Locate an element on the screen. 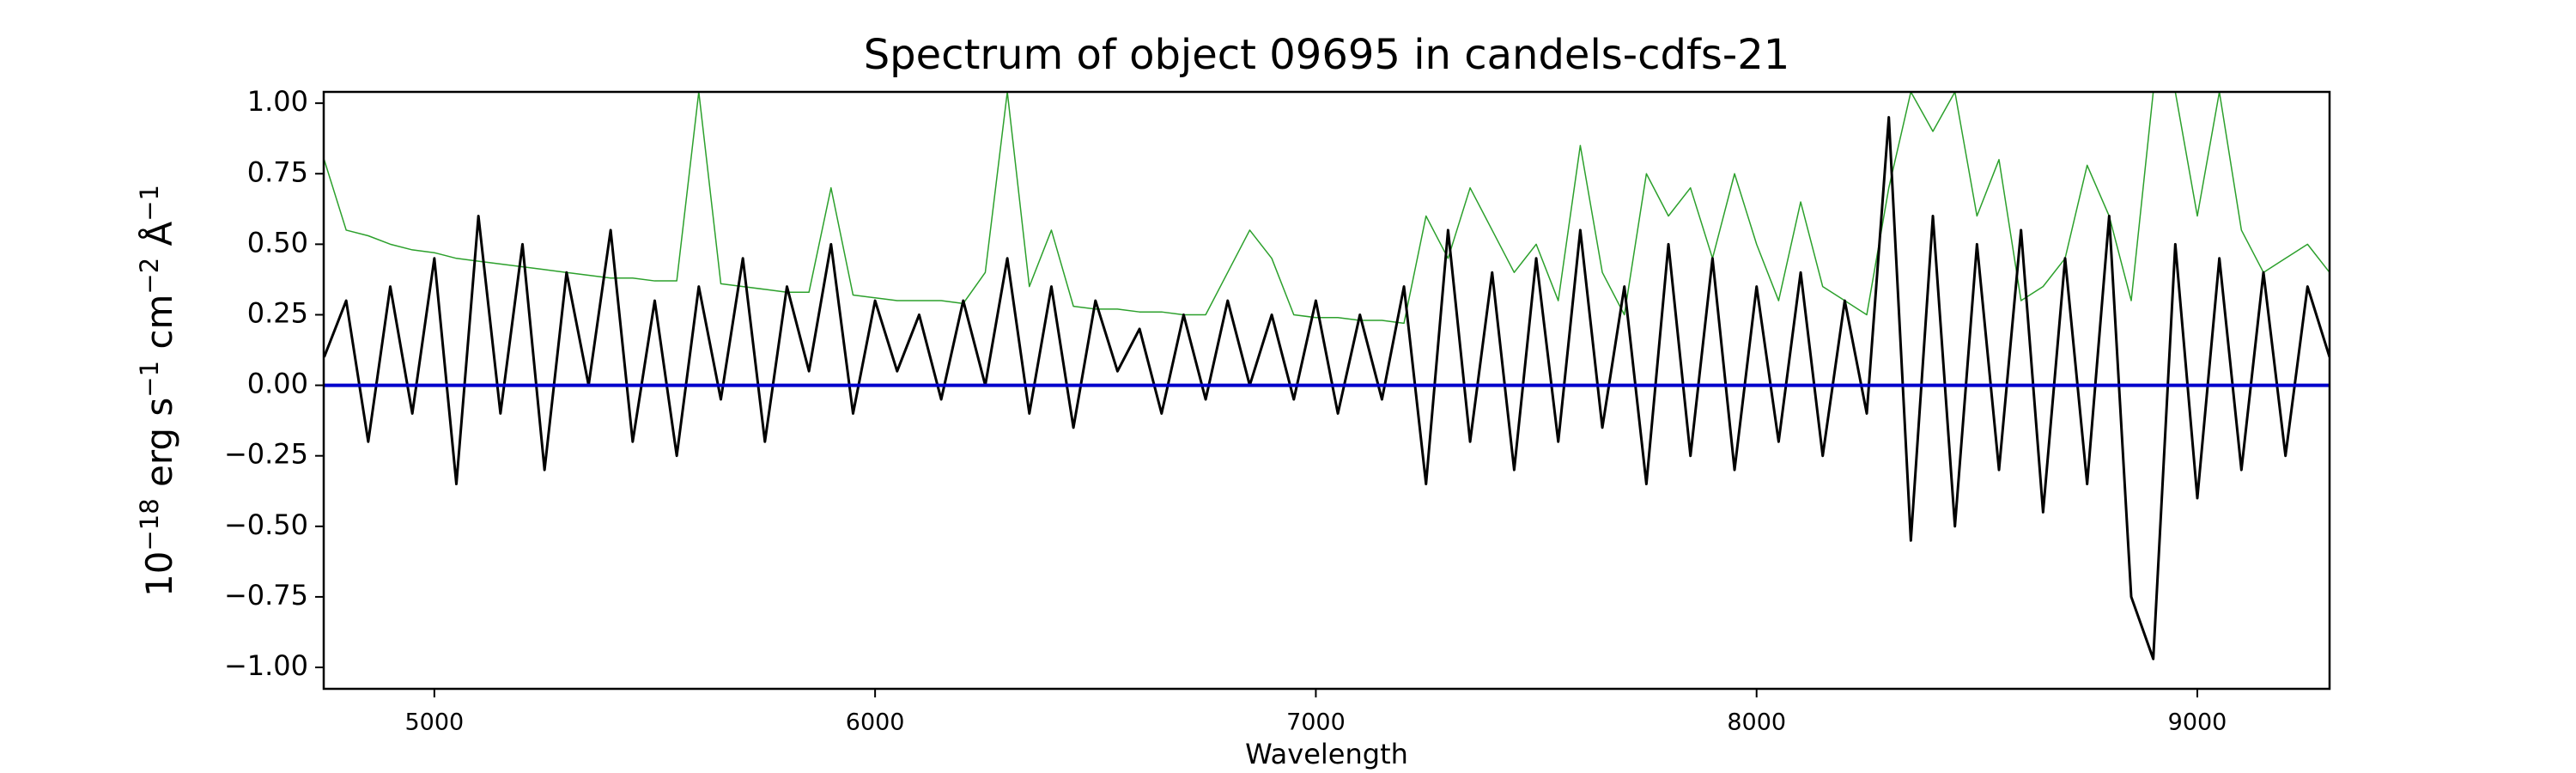  y-axis-label: 10−18 erg s−1 cm−2 Å−1 is located at coordinates (158, 391).